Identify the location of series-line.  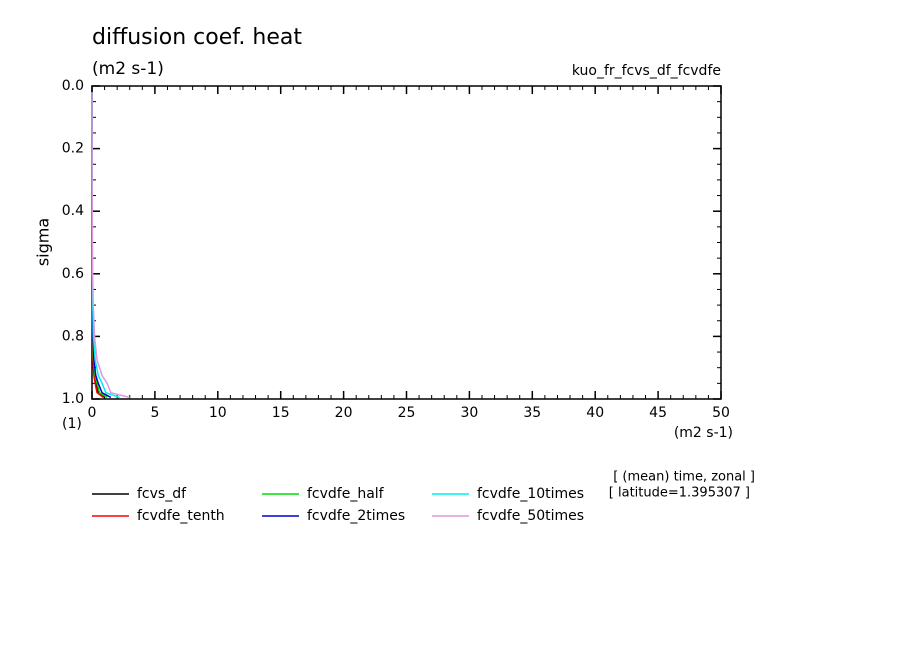
(110, 245).